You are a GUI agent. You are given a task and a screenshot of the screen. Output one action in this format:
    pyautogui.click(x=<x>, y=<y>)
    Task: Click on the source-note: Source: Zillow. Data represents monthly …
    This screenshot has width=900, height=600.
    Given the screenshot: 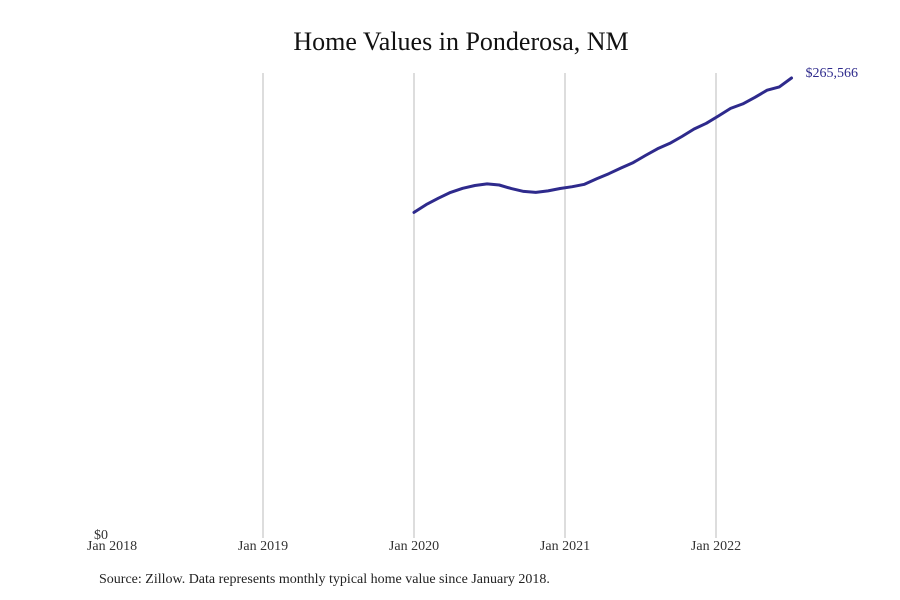 What is the action you would take?
    pyautogui.click(x=324, y=579)
    